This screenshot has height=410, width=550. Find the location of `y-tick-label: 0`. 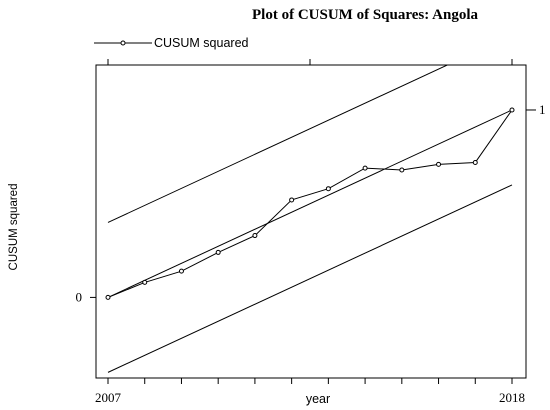

y-tick-label: 0 is located at coordinates (79, 296).